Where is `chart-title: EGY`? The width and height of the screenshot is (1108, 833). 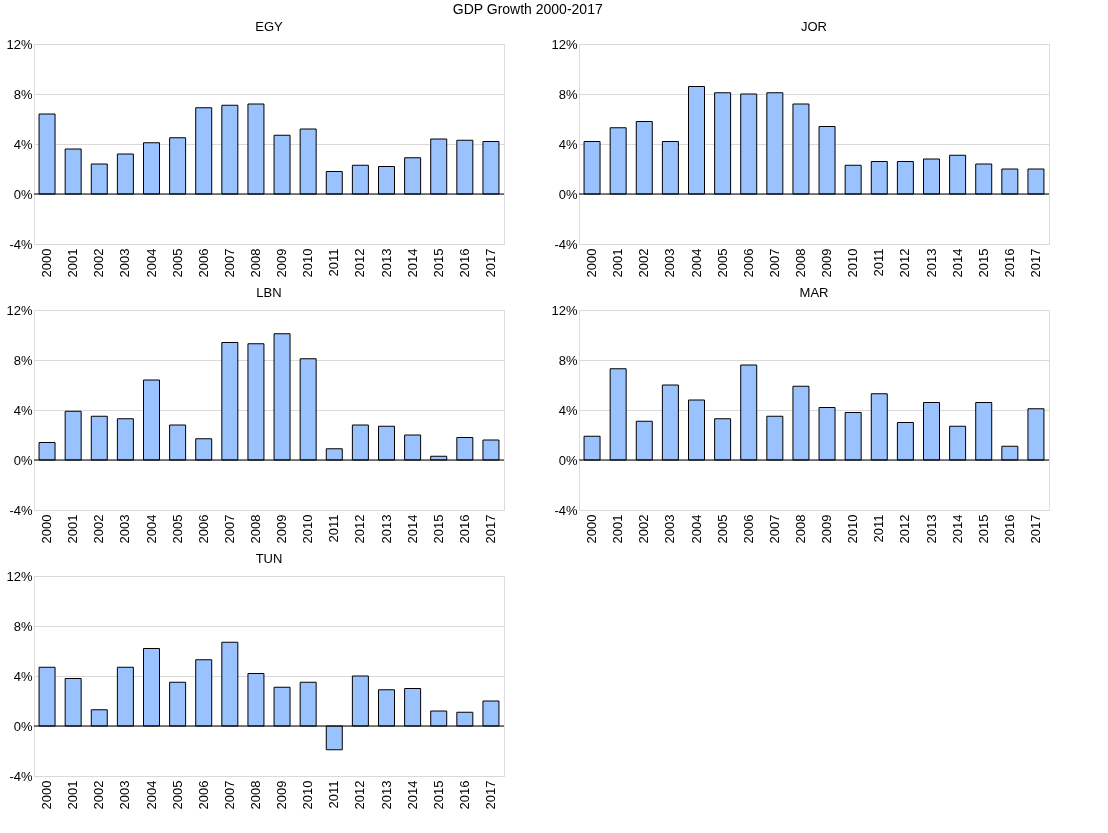
chart-title: EGY is located at coordinates (269, 26).